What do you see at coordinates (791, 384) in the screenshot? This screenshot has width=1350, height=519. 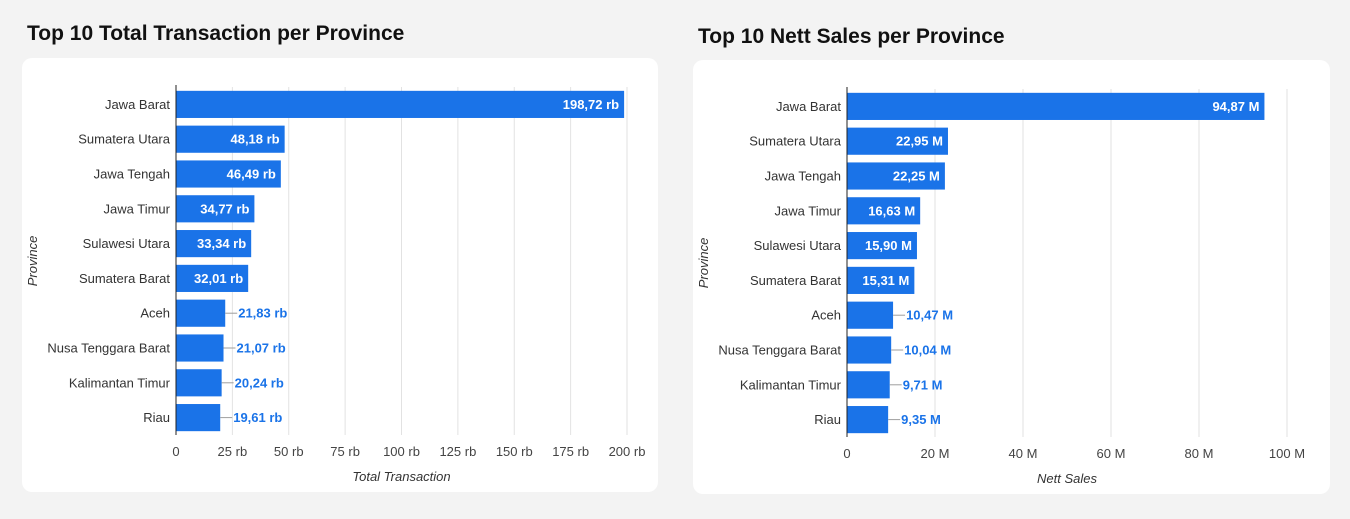 I see `nett-sales-category-label: Kalimantan Timur` at bounding box center [791, 384].